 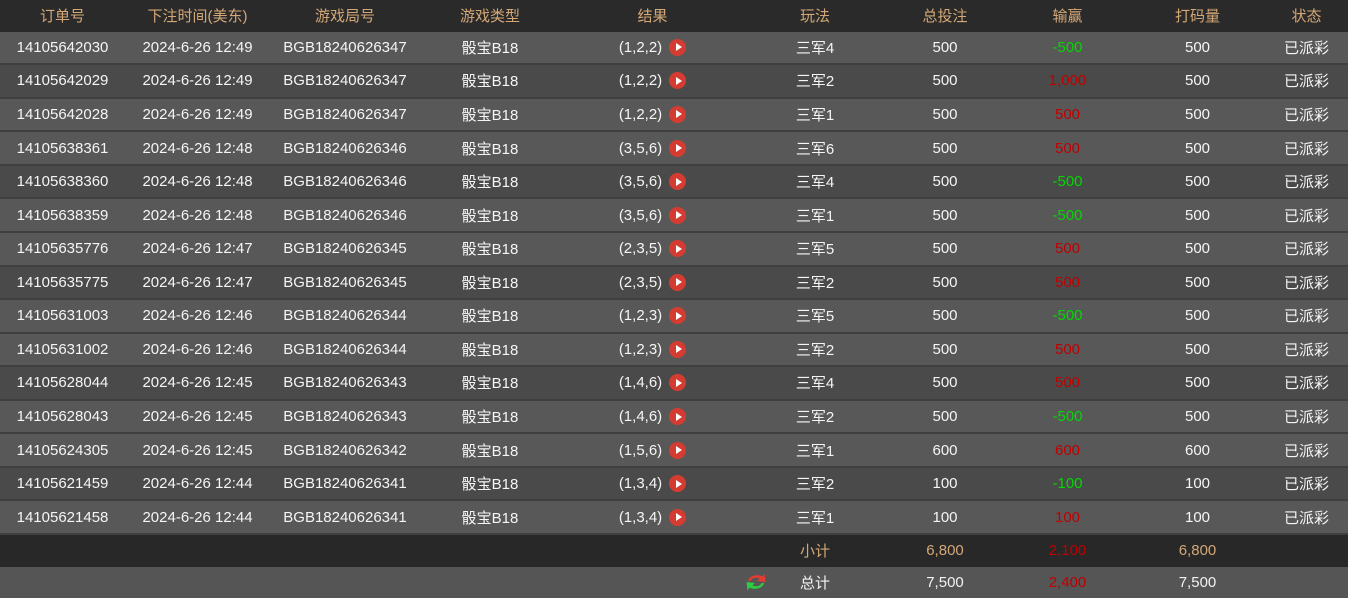 I want to click on cell-play-type: 三军6, so click(x=815, y=149).